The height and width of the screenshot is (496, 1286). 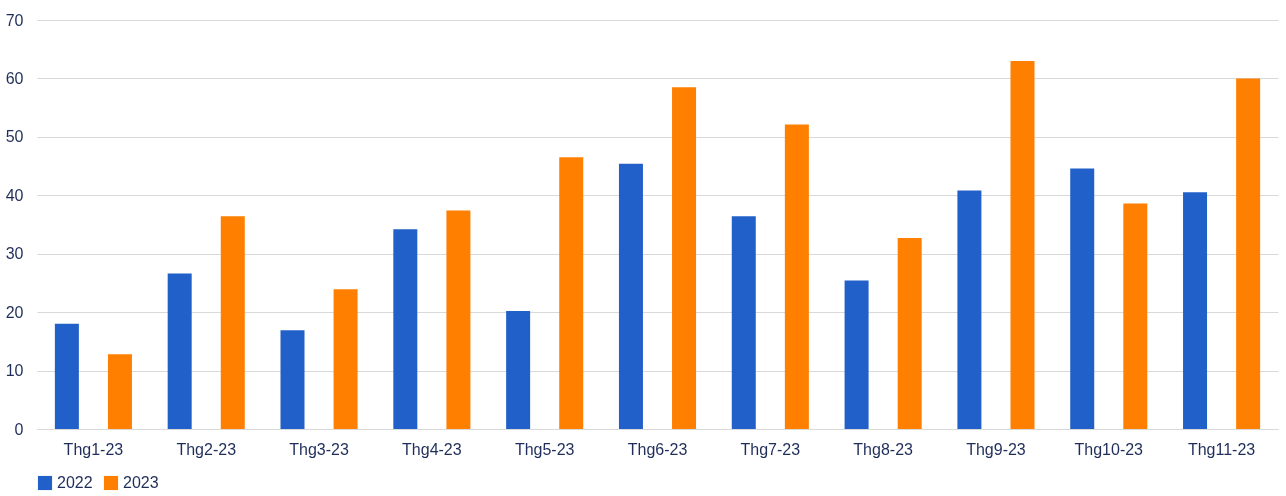 I want to click on y-tick-label: 70, so click(x=14, y=20).